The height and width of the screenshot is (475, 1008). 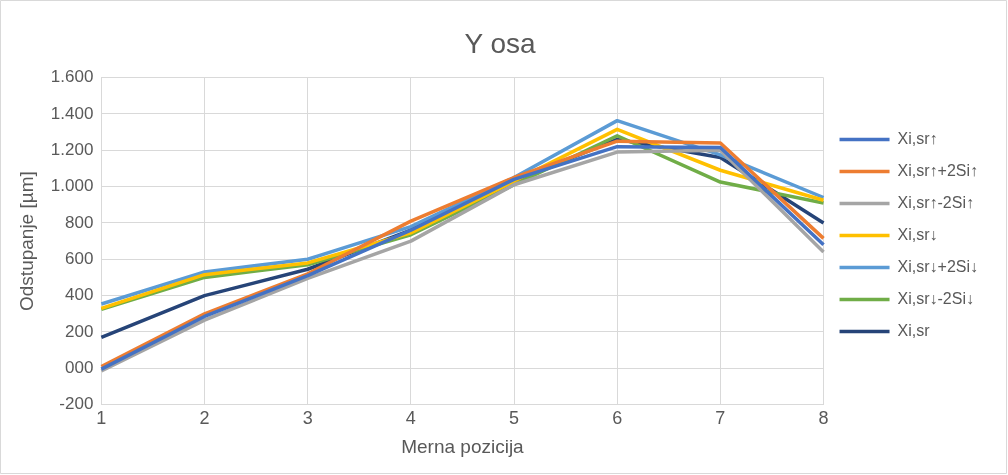 I want to click on legend-label: Xi,sr↓, so click(x=917, y=234).